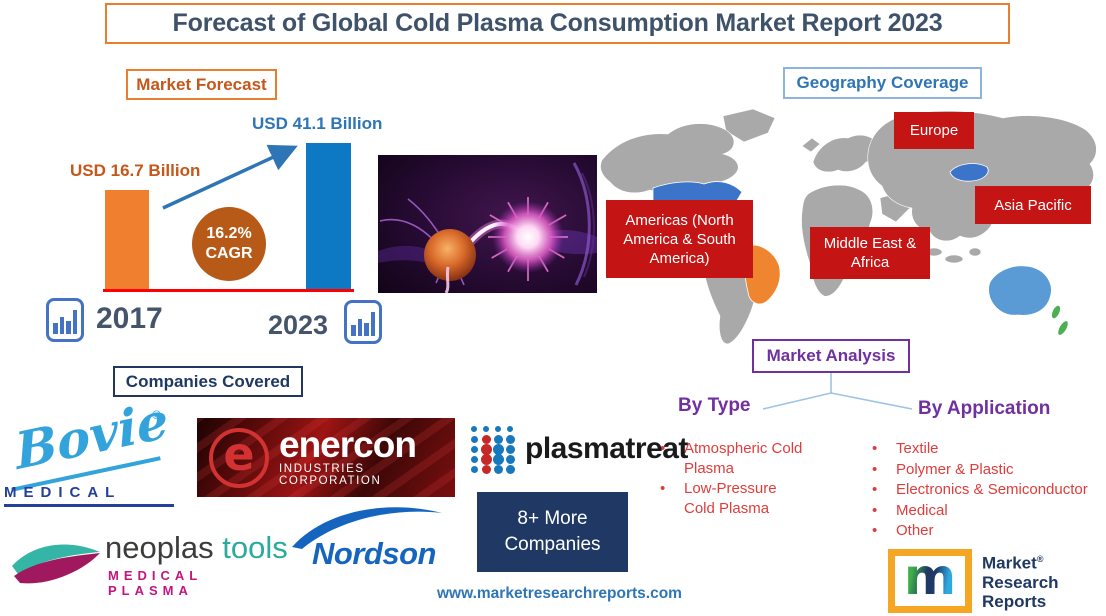  I want to click on neoplas-waves-icon, so click(56, 564).